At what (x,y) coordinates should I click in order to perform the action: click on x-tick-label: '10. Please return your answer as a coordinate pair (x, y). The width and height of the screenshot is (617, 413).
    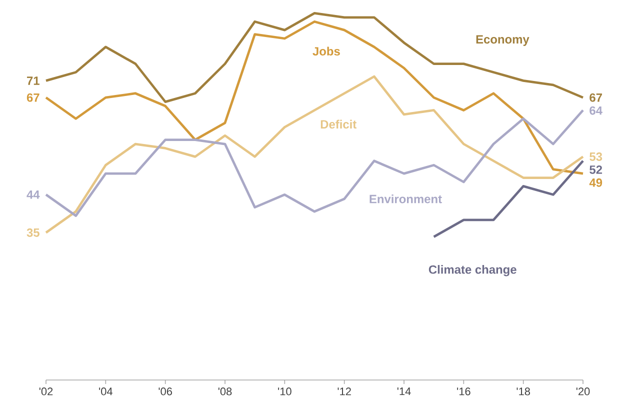
    Looking at the image, I should click on (285, 392).